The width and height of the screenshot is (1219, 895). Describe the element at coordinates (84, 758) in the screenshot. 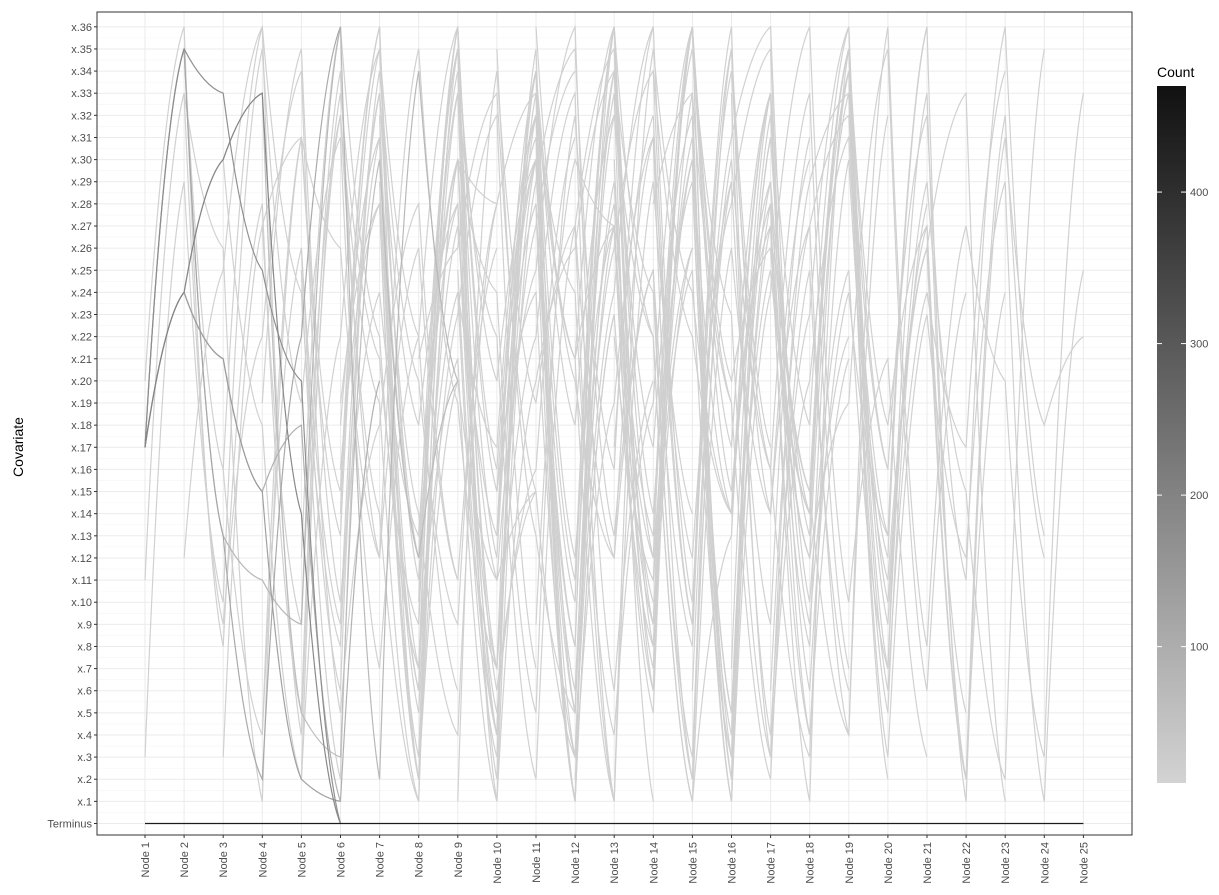

I see `y-tick-label: x.3` at that location.